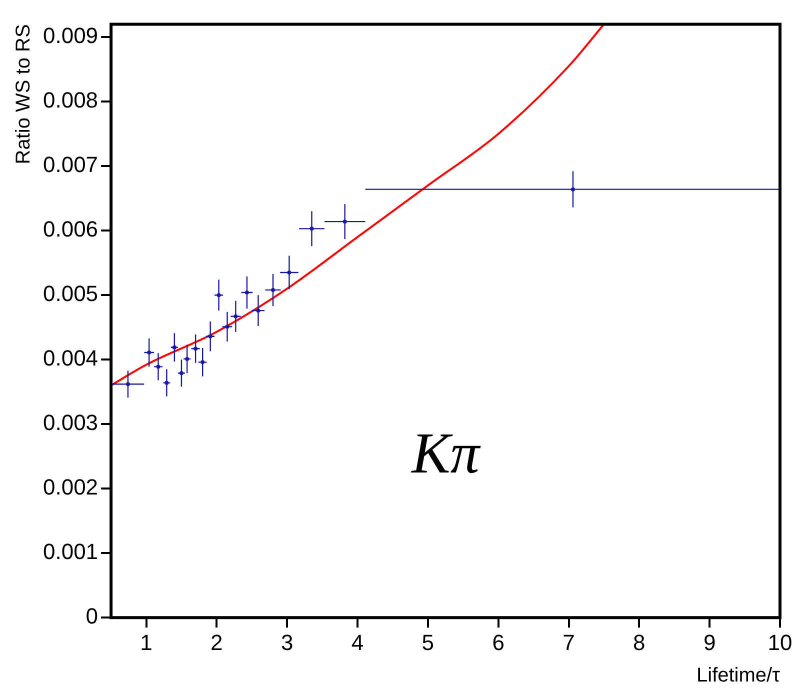 This screenshot has width=810, height=700. Describe the element at coordinates (146, 642) in the screenshot. I see `x-tick-label: 1` at that location.